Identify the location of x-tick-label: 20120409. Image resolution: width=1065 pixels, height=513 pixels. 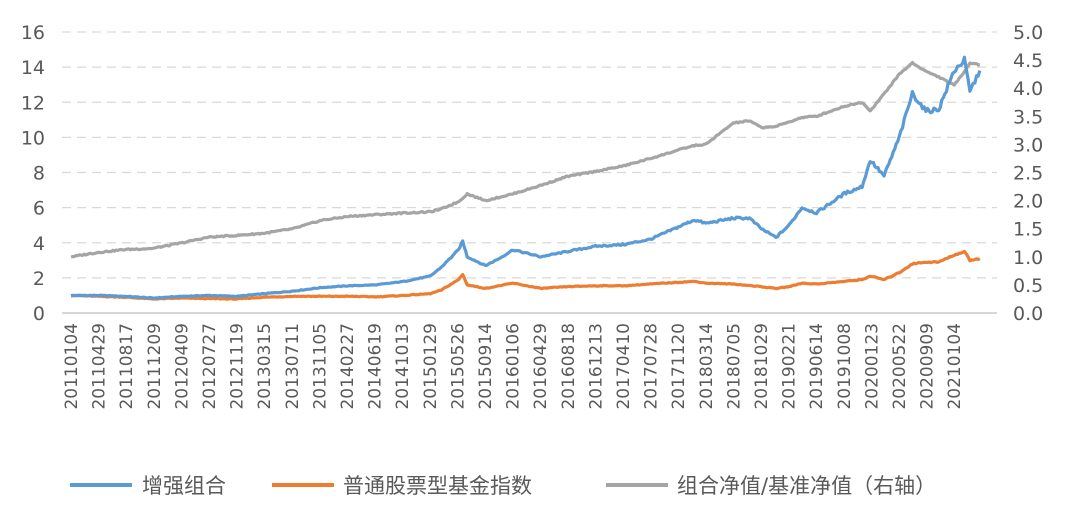
(182, 366).